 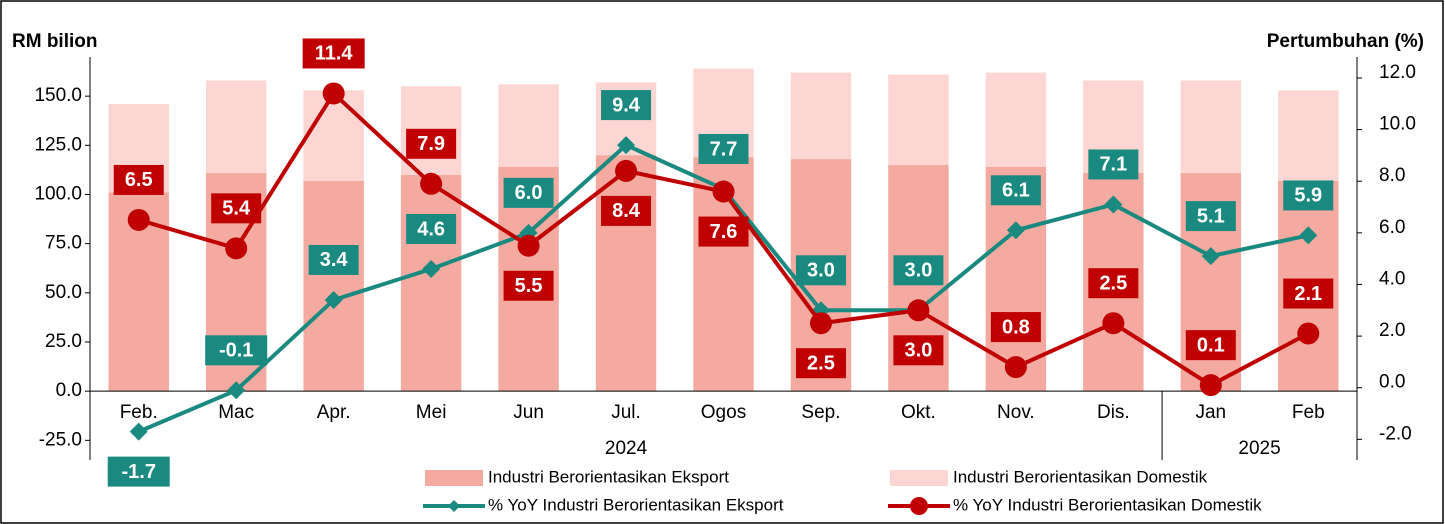 I want to click on x-tick-label: Okt., so click(x=918, y=412).